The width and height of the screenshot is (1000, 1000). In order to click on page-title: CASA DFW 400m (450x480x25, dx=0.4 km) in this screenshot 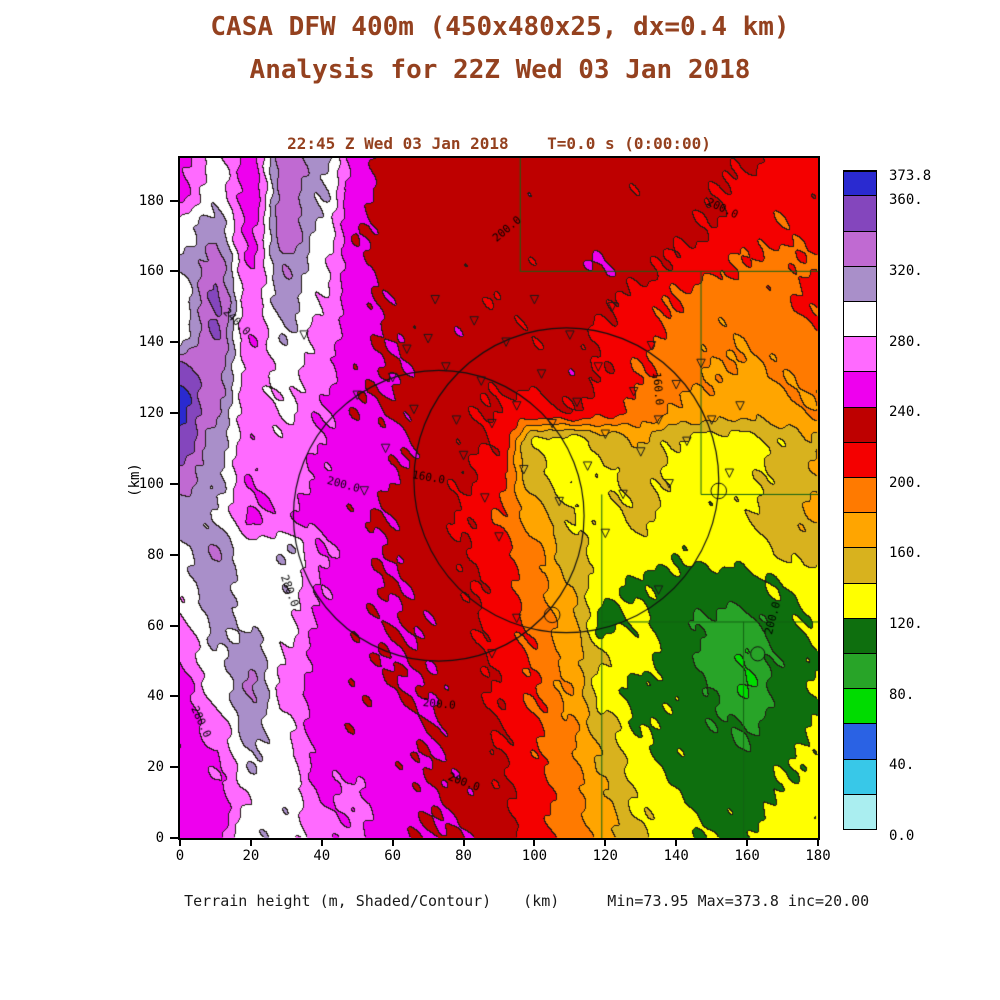, I will do `click(500, 27)`.